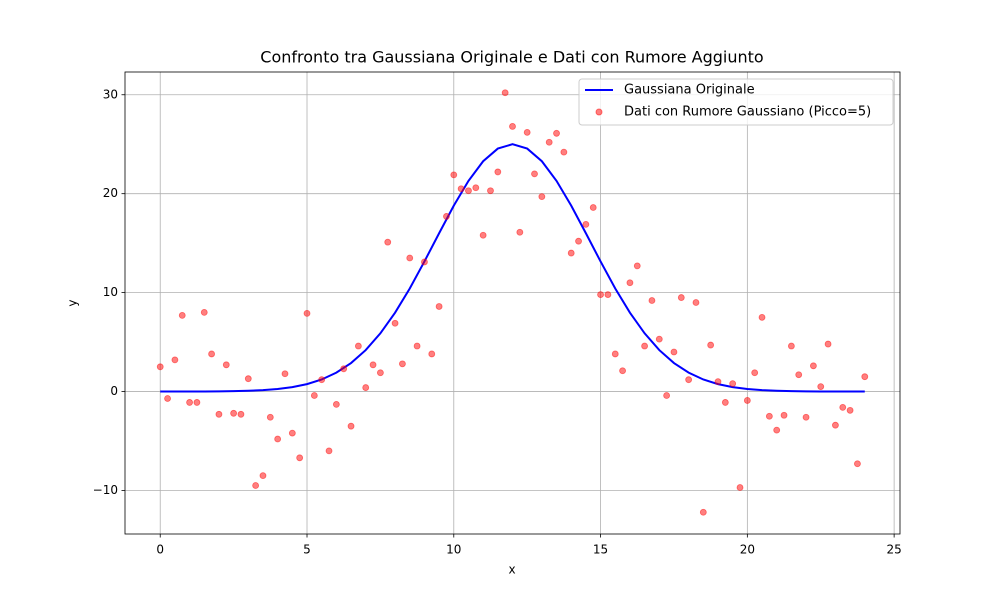  I want to click on x-tick-label: 25, so click(893, 550).